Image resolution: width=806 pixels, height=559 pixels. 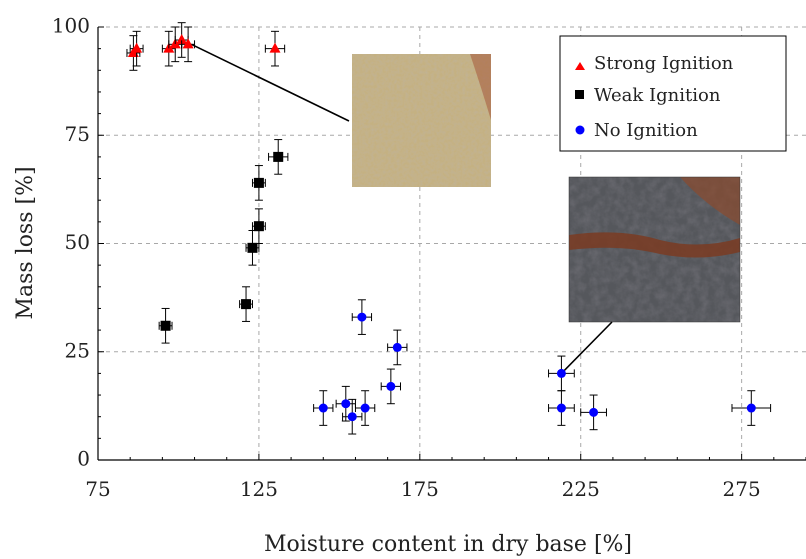 What do you see at coordinates (77, 134) in the screenshot?
I see `y-tick-label: 75` at bounding box center [77, 134].